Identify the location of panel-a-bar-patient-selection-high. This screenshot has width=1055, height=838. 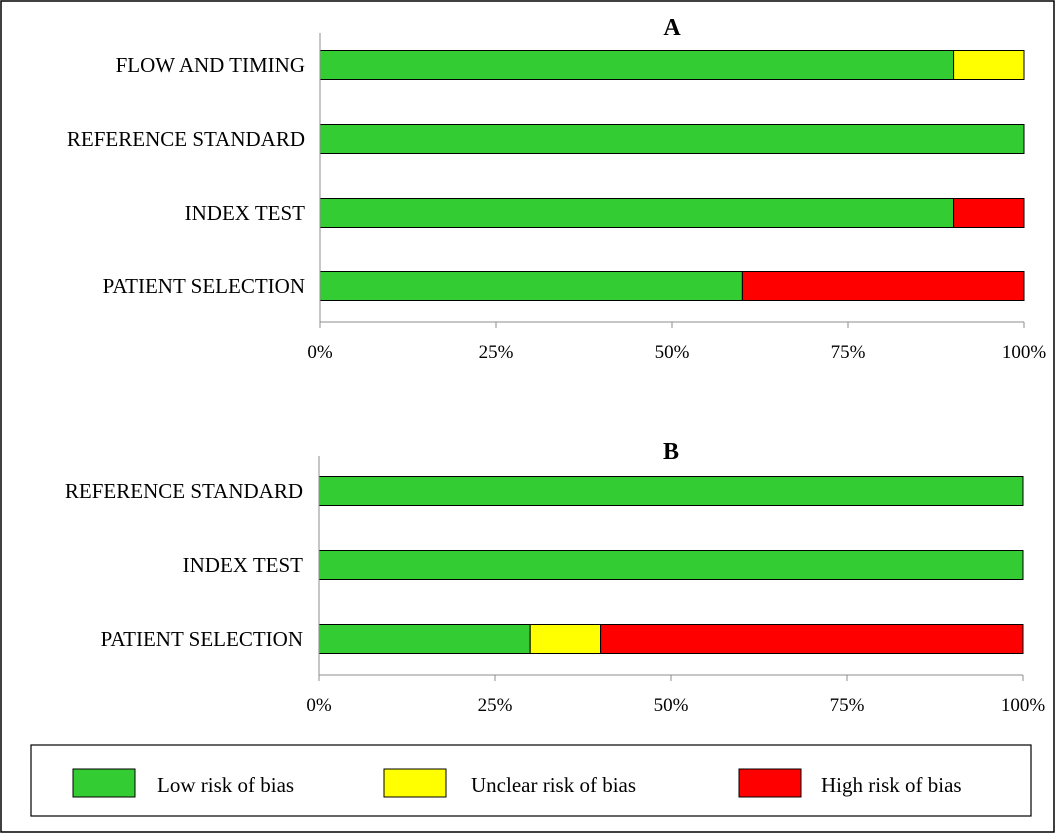
(883, 286).